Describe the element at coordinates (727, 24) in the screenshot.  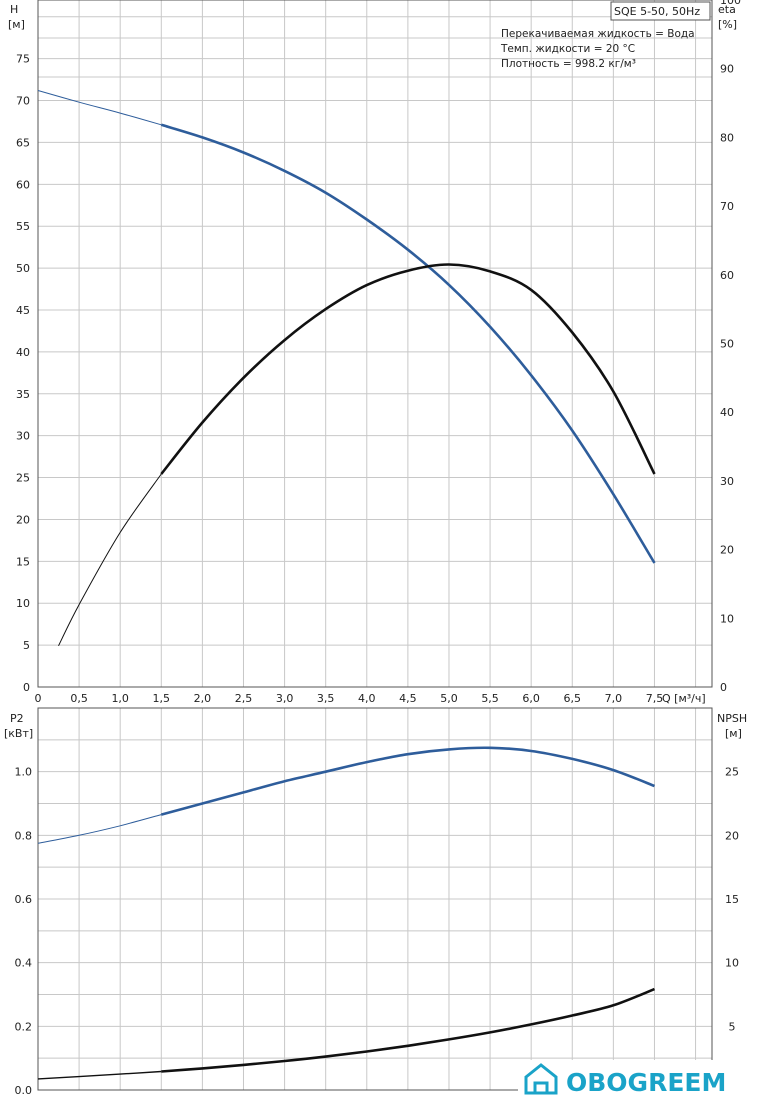
I see `eta-axis-unit: [%]` at that location.